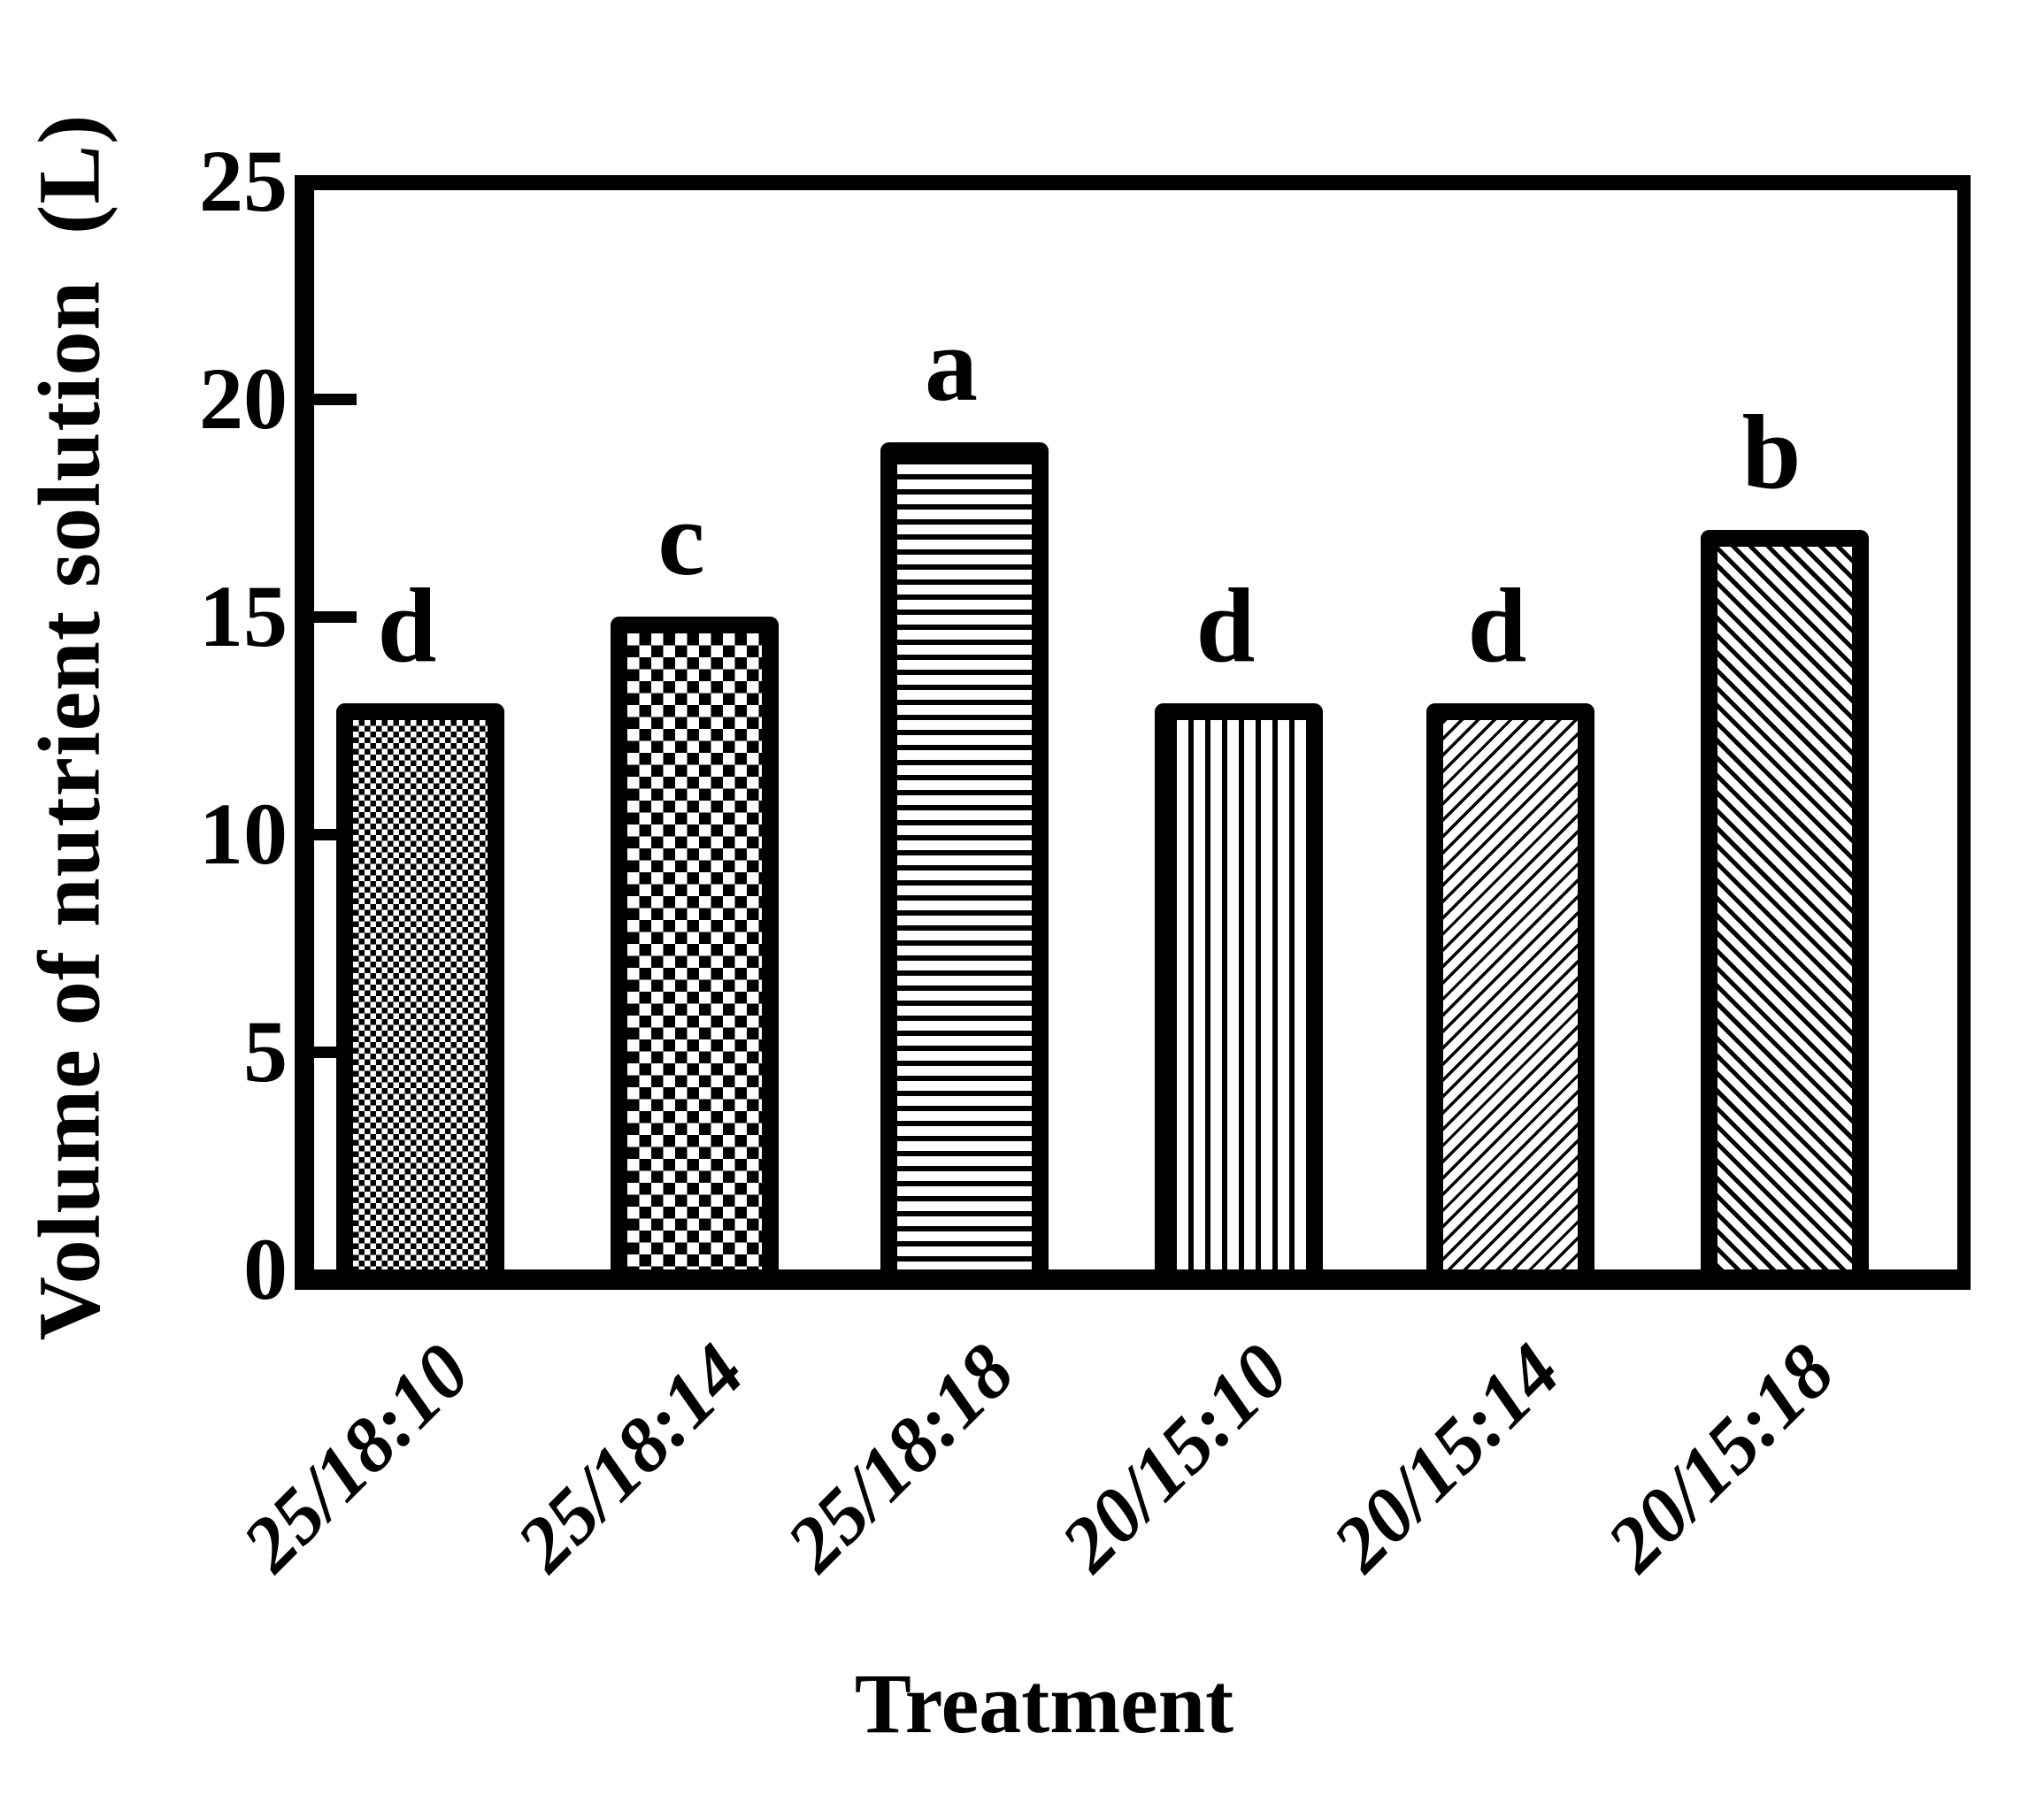 This screenshot has height=1810, width=2044. What do you see at coordinates (1772, 451) in the screenshot?
I see `significance-letter: b` at bounding box center [1772, 451].